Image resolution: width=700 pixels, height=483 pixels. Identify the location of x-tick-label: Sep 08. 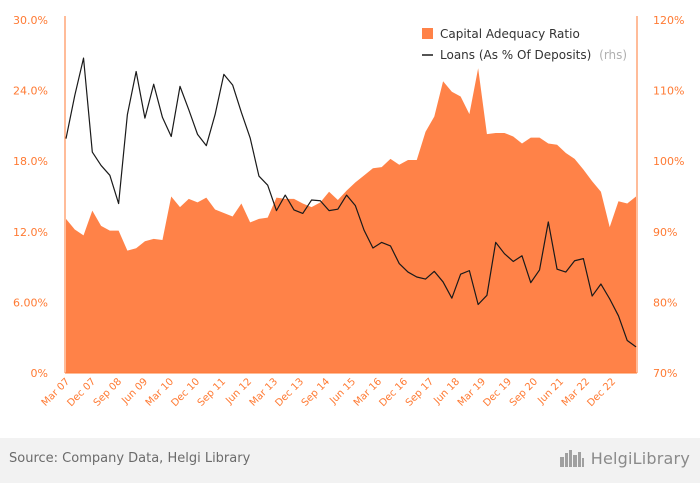
(108, 392).